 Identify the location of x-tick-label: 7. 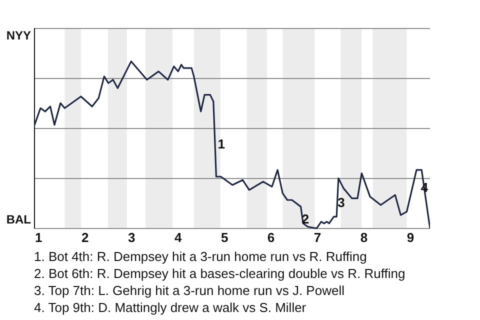
(318, 237).